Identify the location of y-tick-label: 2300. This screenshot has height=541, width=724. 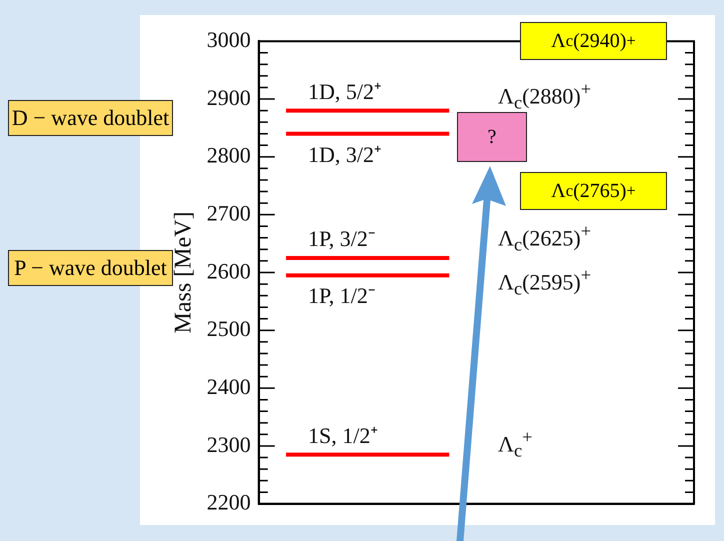
(228, 444).